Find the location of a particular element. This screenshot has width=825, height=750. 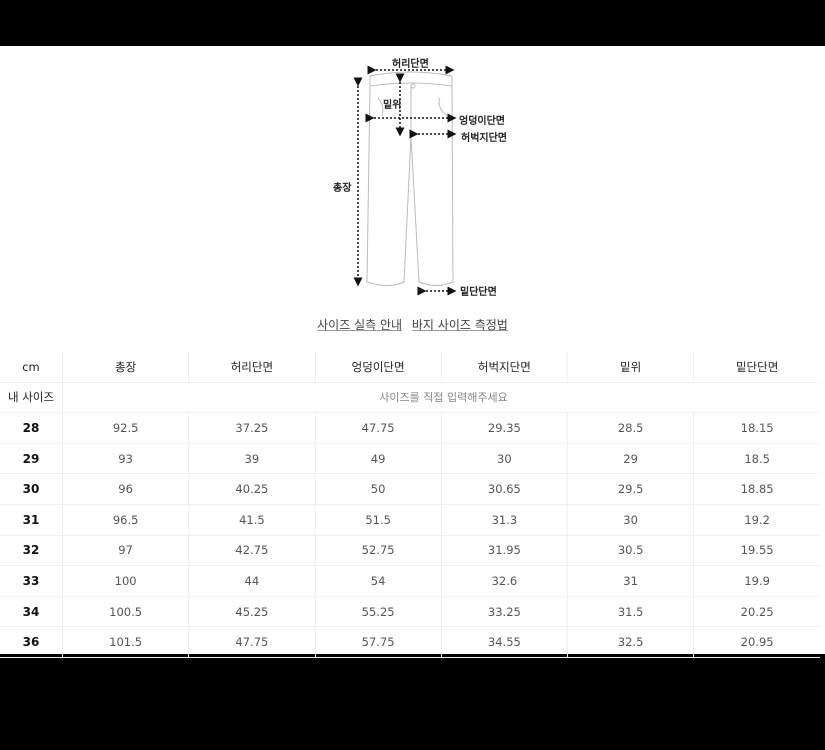

measurement-cell: 93 is located at coordinates (126, 459).